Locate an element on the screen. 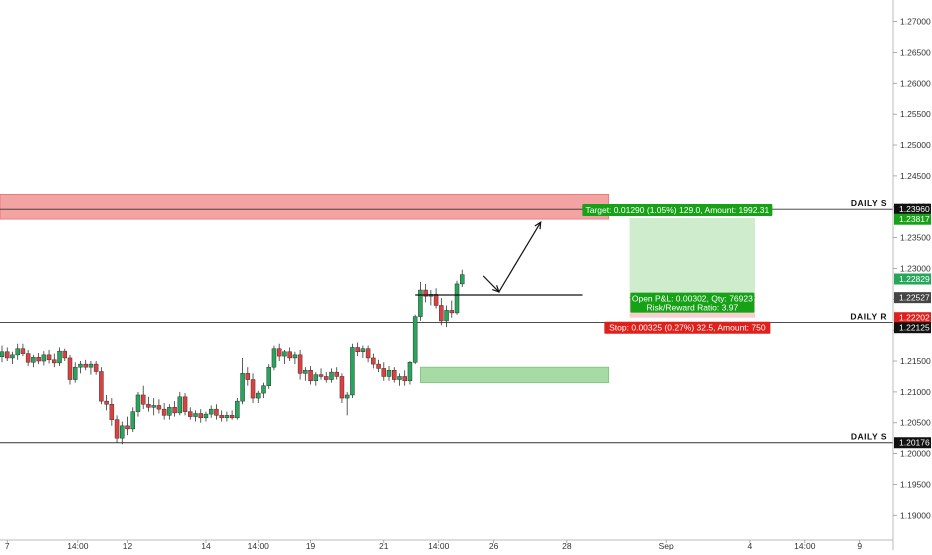 Image resolution: width=932 pixels, height=555 pixels. price-tick-label: 1.26500 is located at coordinates (915, 52).